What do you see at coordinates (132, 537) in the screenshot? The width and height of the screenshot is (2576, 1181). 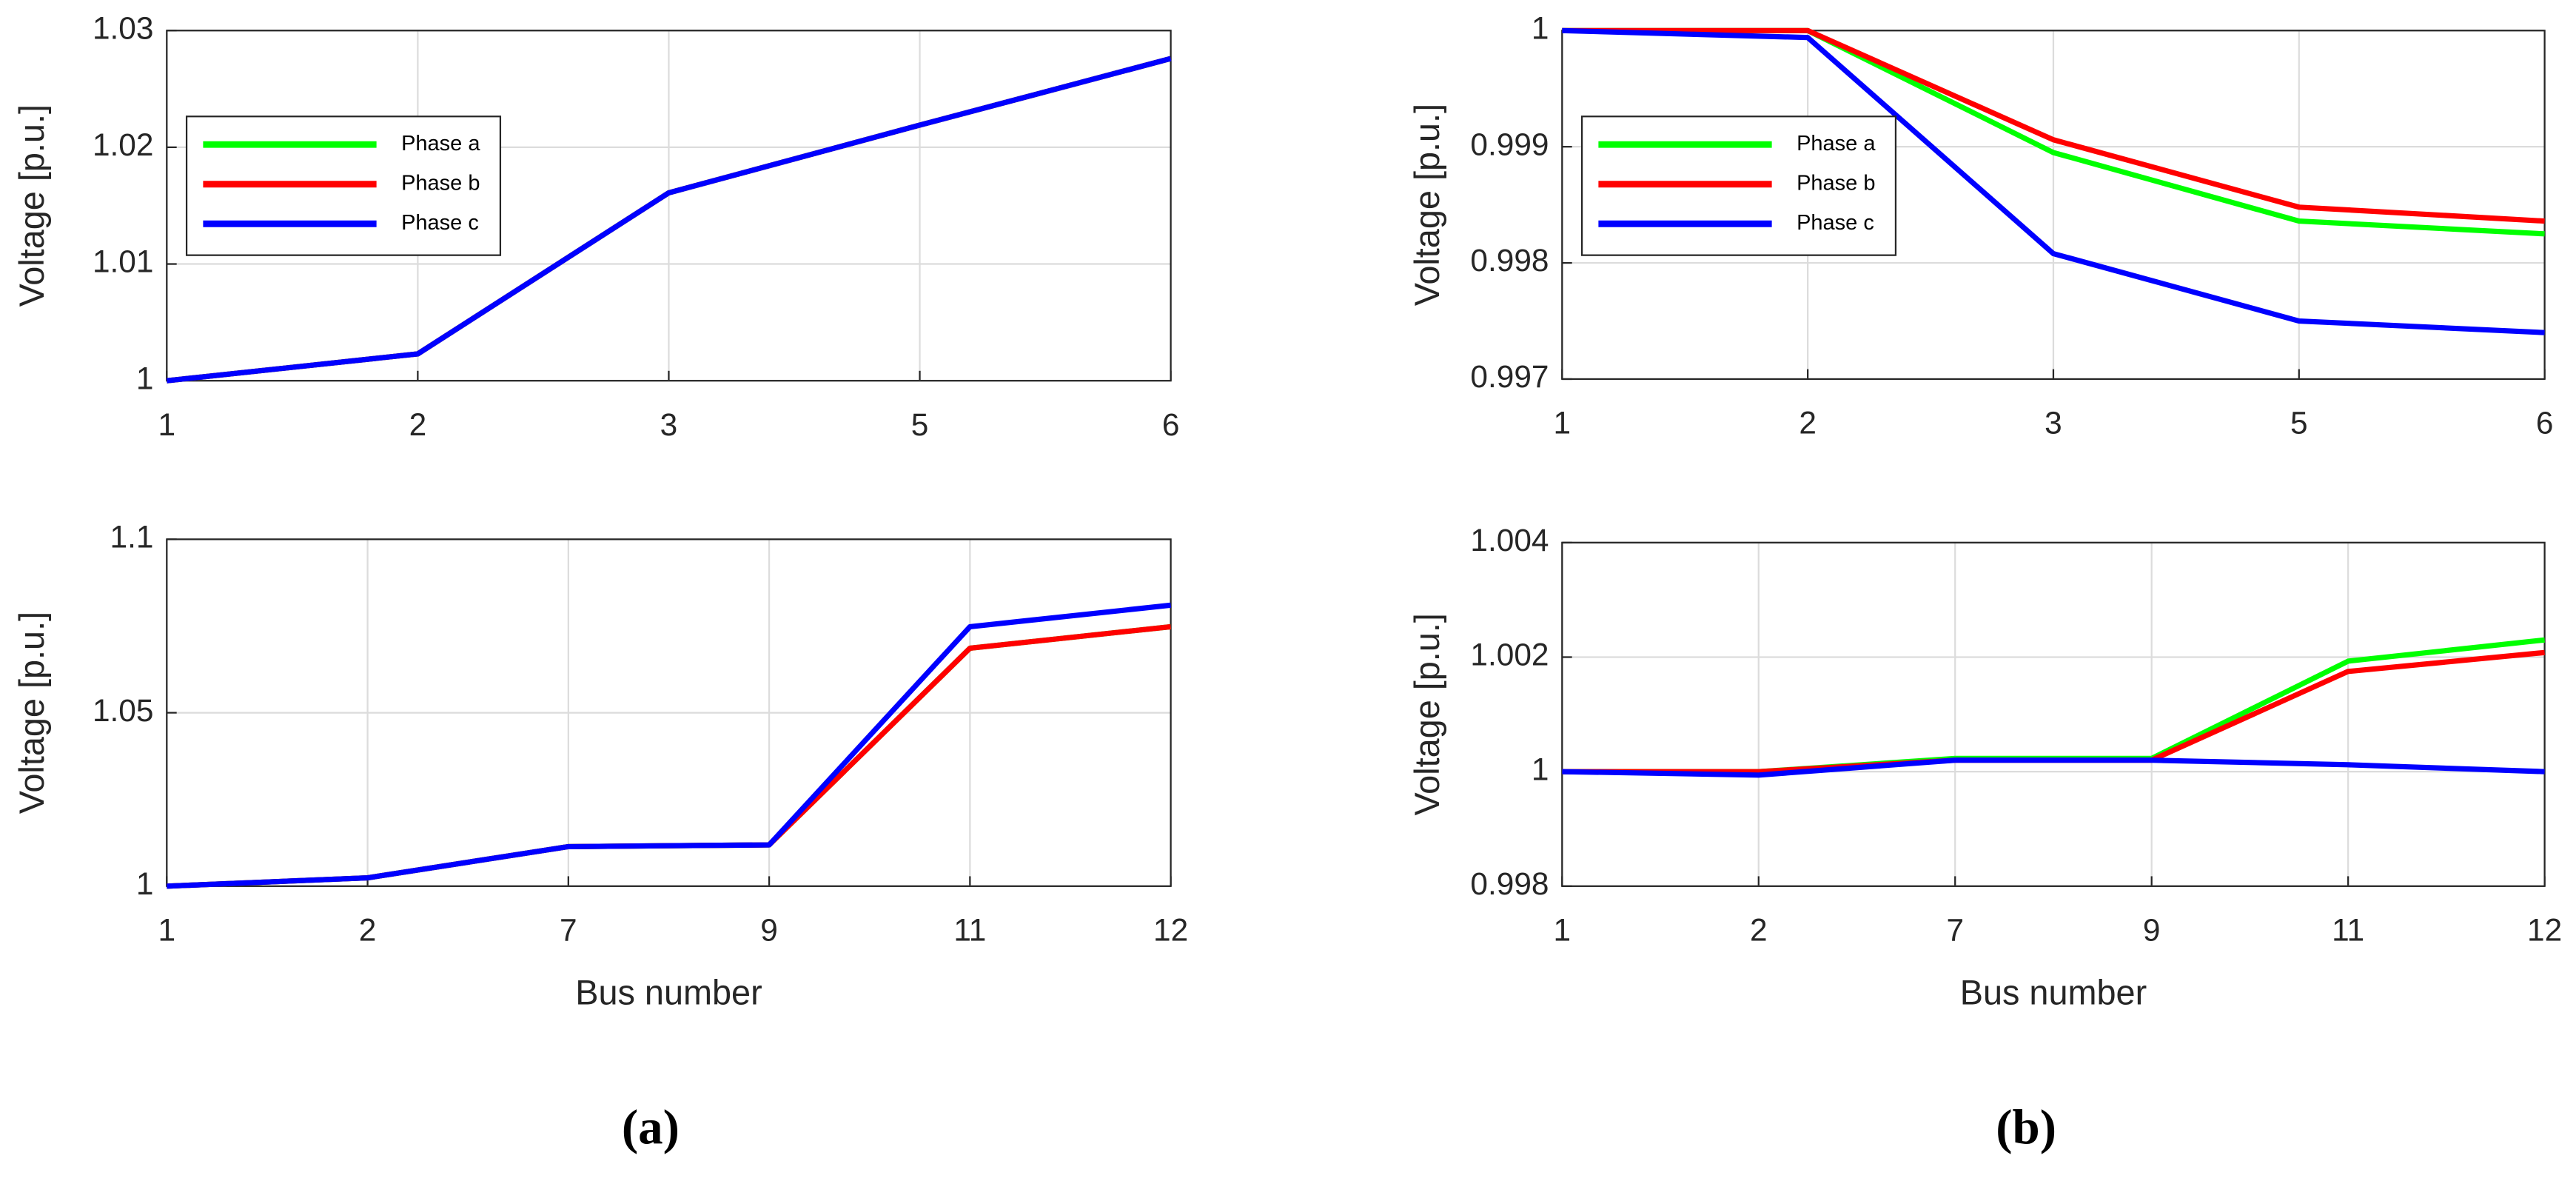 I see `y-tick-label: 1.1` at bounding box center [132, 537].